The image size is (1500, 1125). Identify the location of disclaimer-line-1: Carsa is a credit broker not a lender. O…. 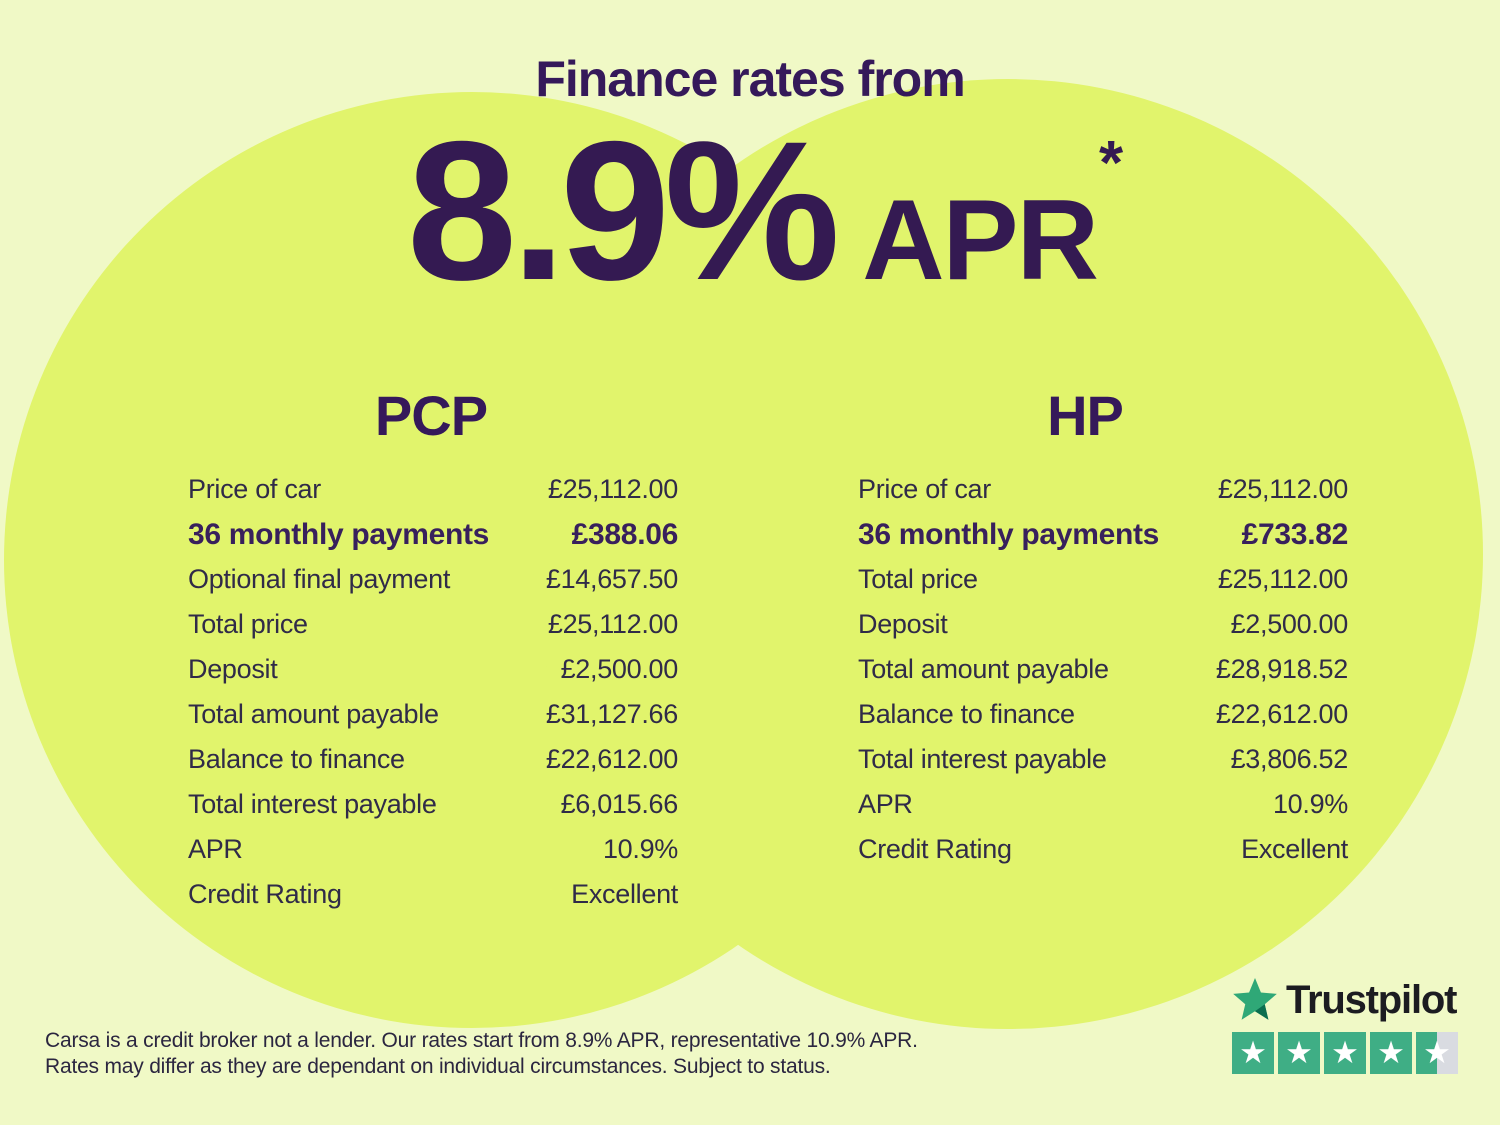
(481, 1040).